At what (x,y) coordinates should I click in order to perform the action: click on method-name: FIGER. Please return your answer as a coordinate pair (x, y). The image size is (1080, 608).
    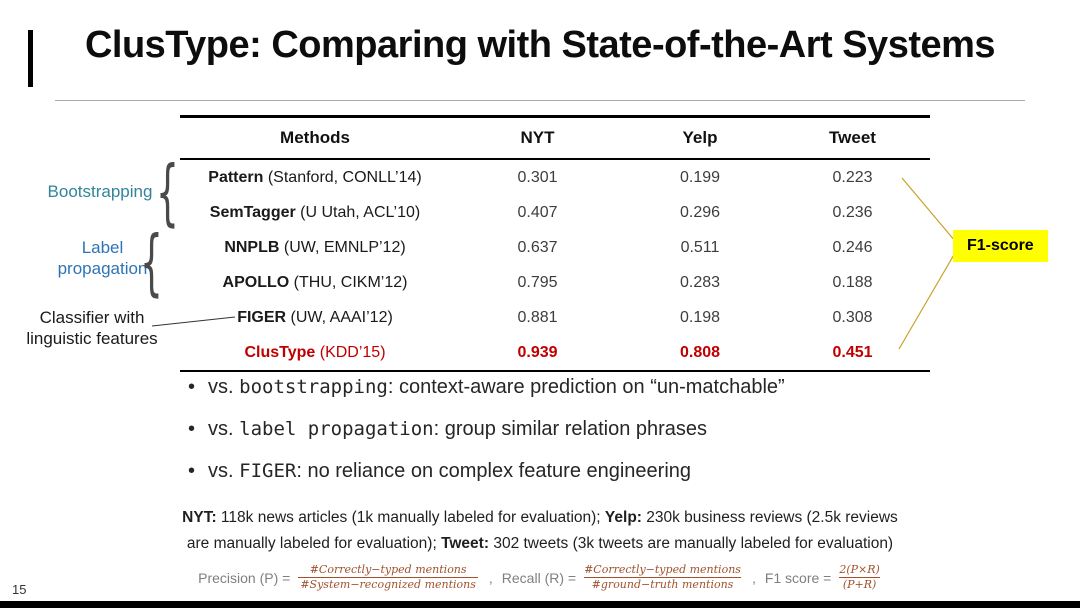
    Looking at the image, I should click on (262, 317).